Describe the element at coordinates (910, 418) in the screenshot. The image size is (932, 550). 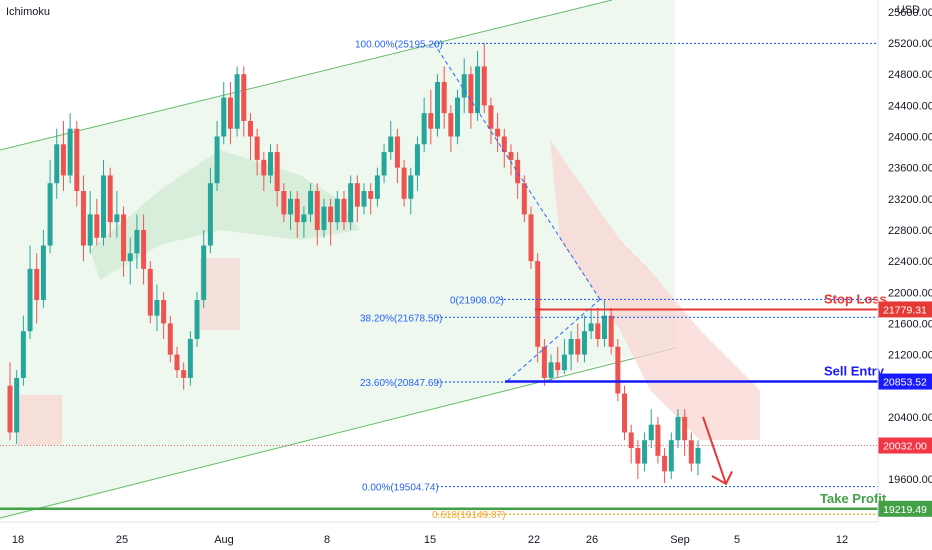
I see `y-tick-label: 20400.00` at that location.